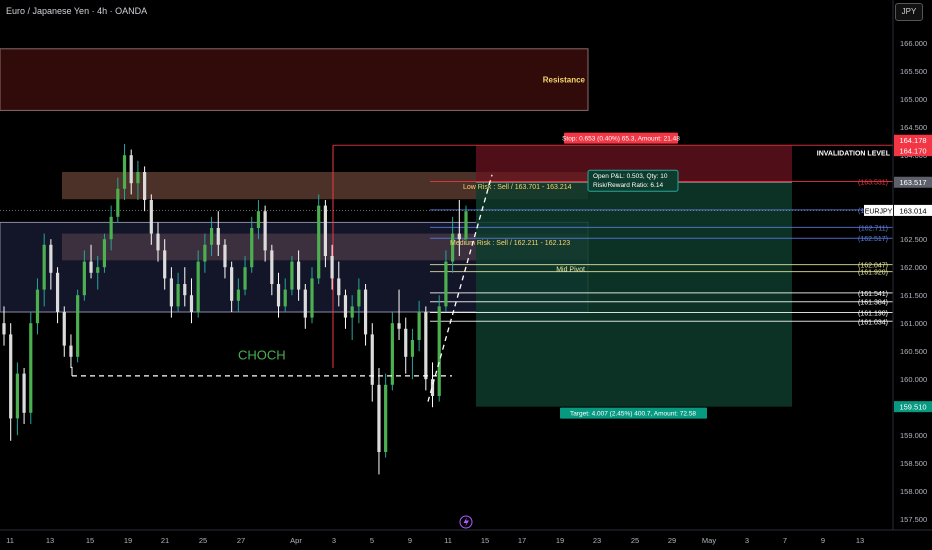 The height and width of the screenshot is (550, 932). Describe the element at coordinates (672, 540) in the screenshot. I see `time-tick: 29` at that location.